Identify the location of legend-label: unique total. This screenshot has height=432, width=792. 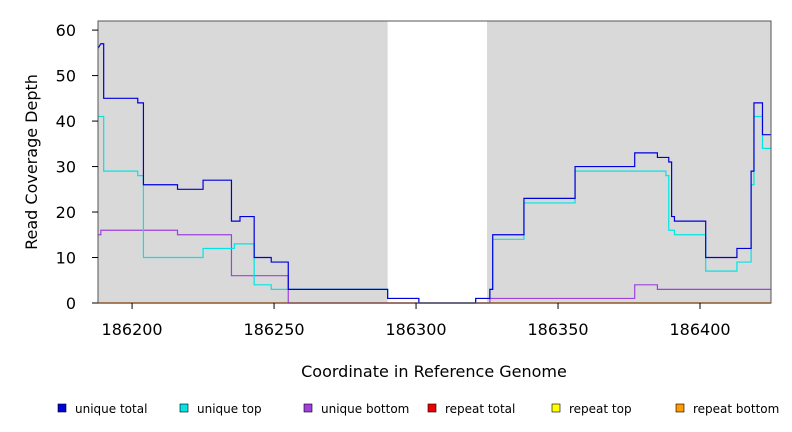
(111, 409).